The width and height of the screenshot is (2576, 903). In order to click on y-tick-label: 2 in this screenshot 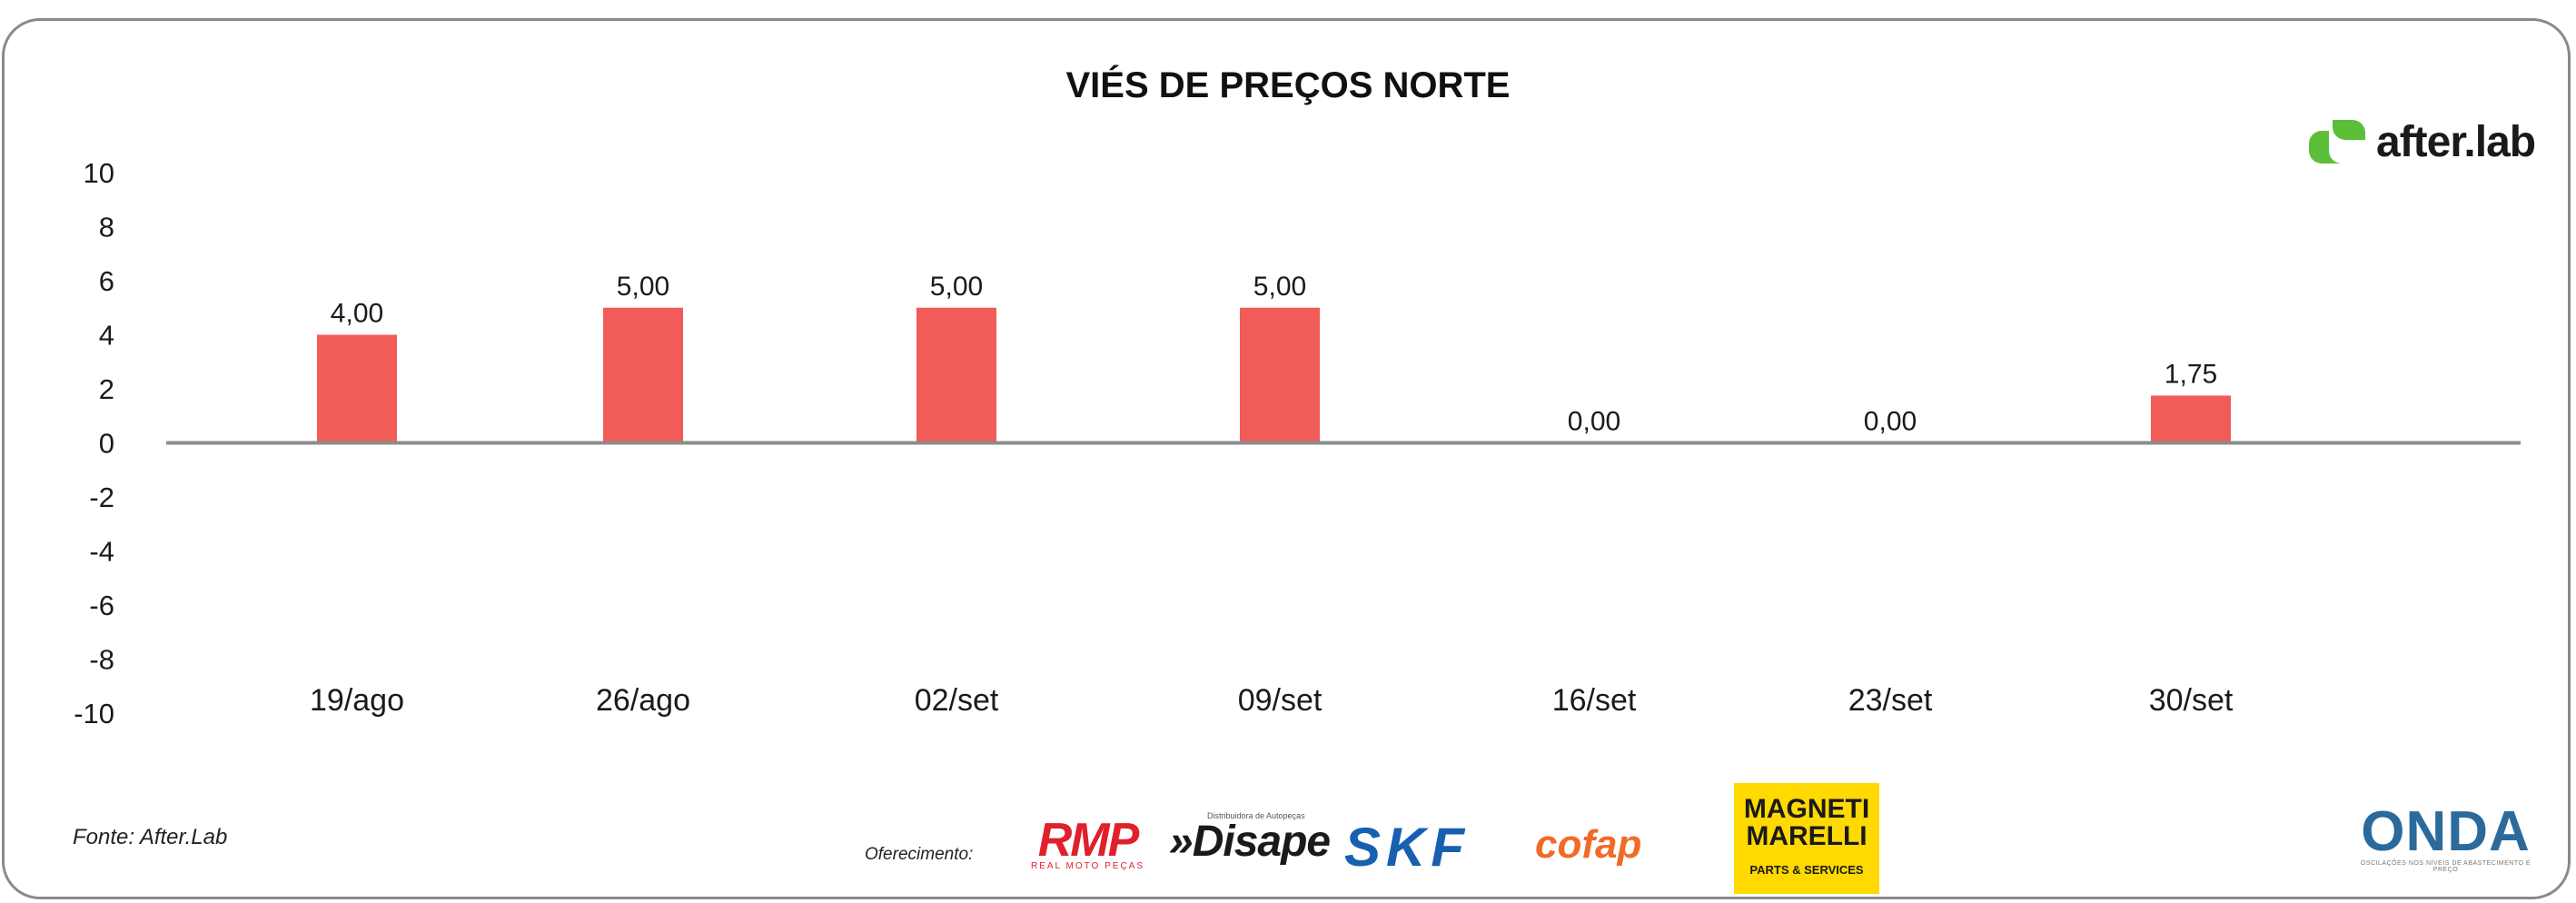, I will do `click(106, 389)`.